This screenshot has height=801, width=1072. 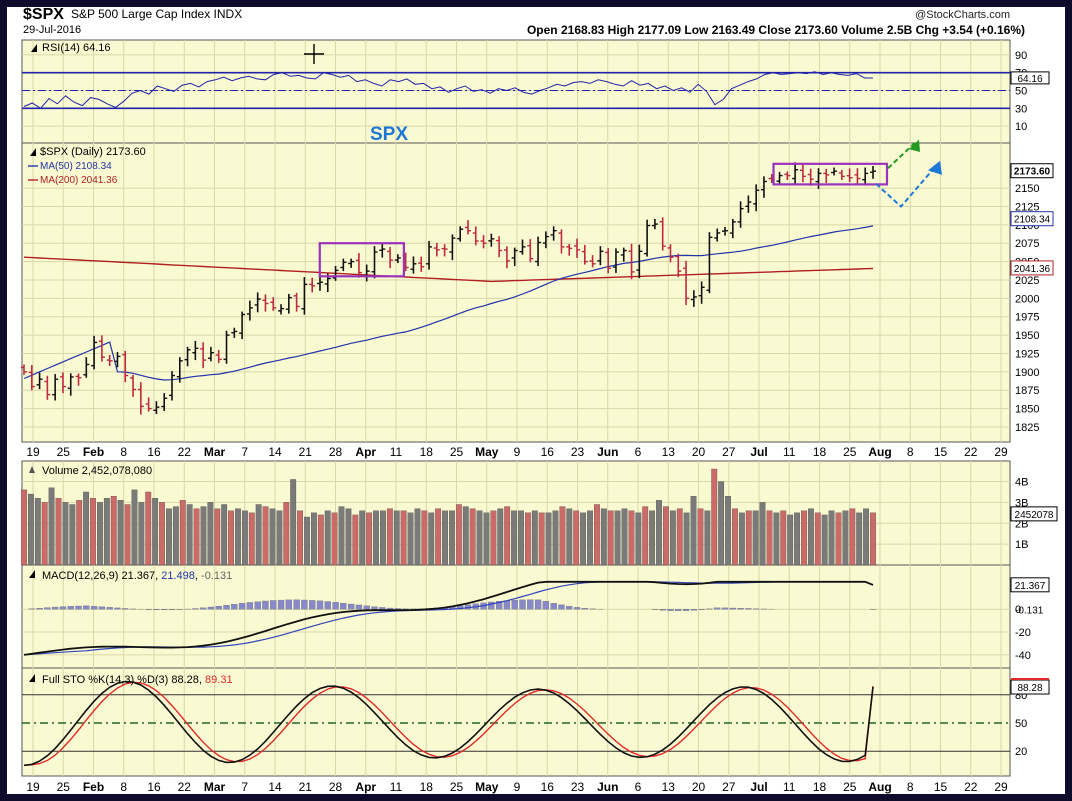 What do you see at coordinates (578, 787) in the screenshot?
I see `x-tick-label: 23` at bounding box center [578, 787].